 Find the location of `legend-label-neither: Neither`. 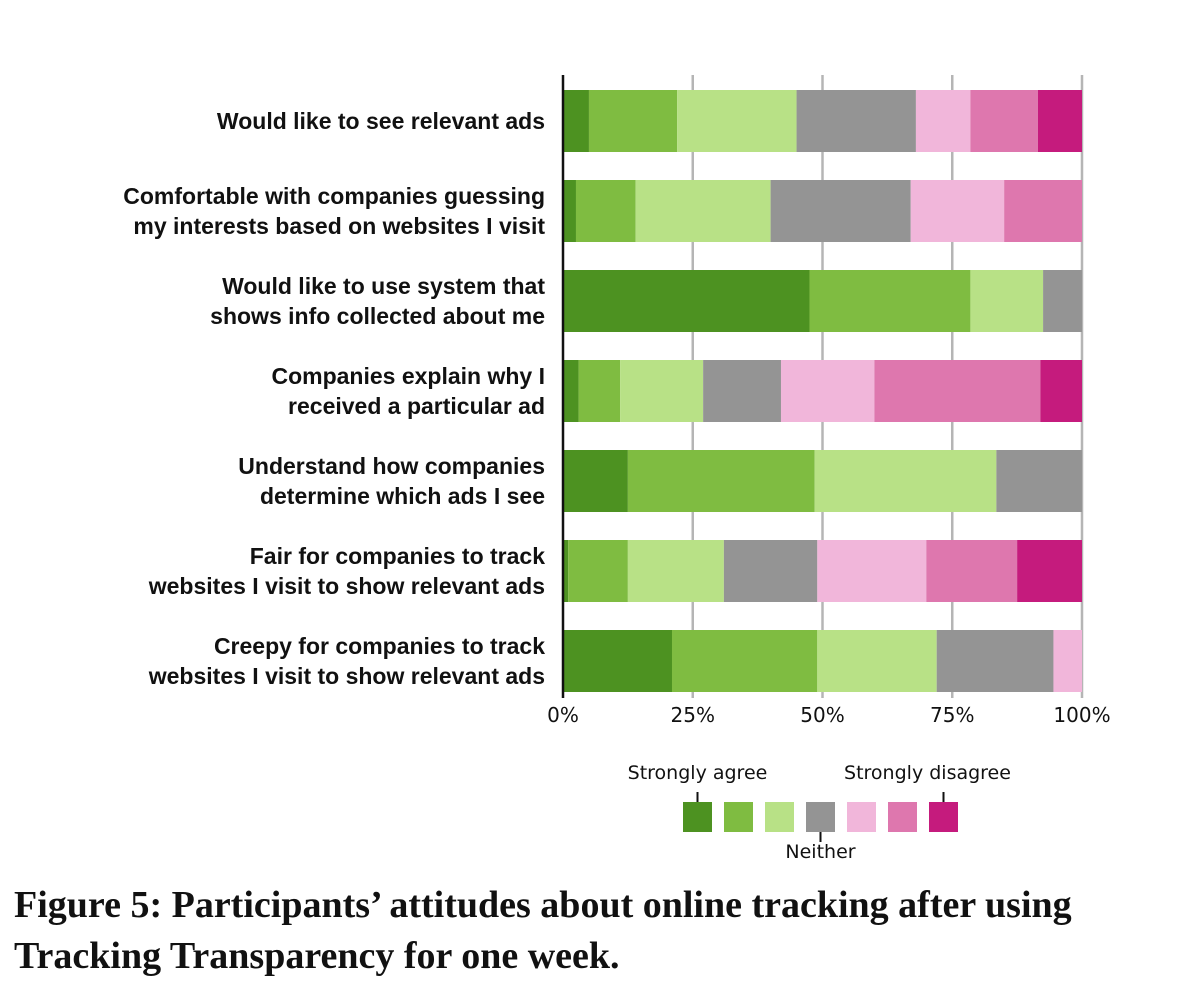

legend-label-neither: Neither is located at coordinates (820, 852).